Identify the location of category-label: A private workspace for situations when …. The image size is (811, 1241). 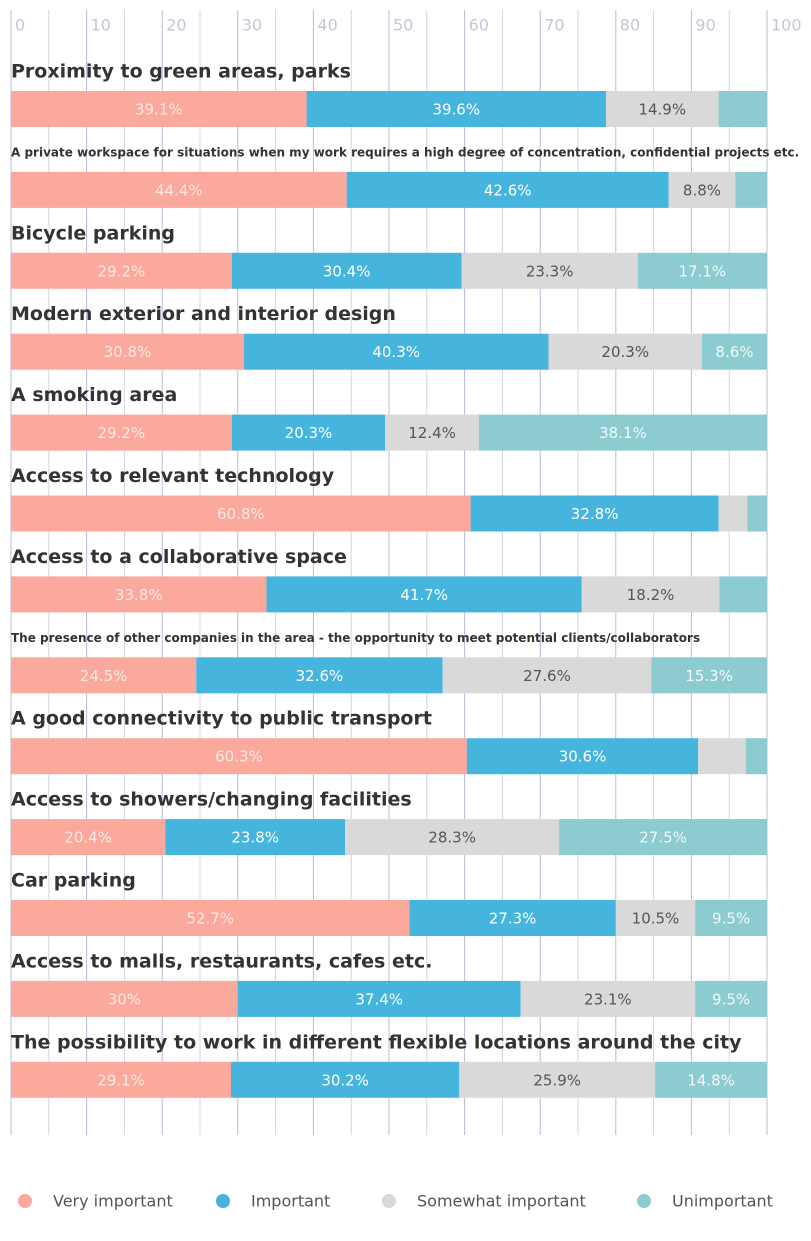
(405, 152).